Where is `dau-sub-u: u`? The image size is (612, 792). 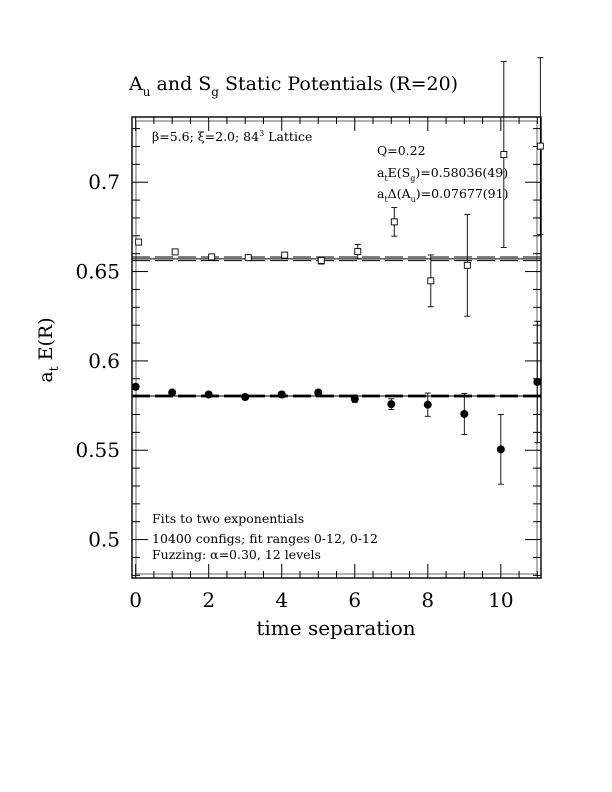 dau-sub-u: u is located at coordinates (413, 199).